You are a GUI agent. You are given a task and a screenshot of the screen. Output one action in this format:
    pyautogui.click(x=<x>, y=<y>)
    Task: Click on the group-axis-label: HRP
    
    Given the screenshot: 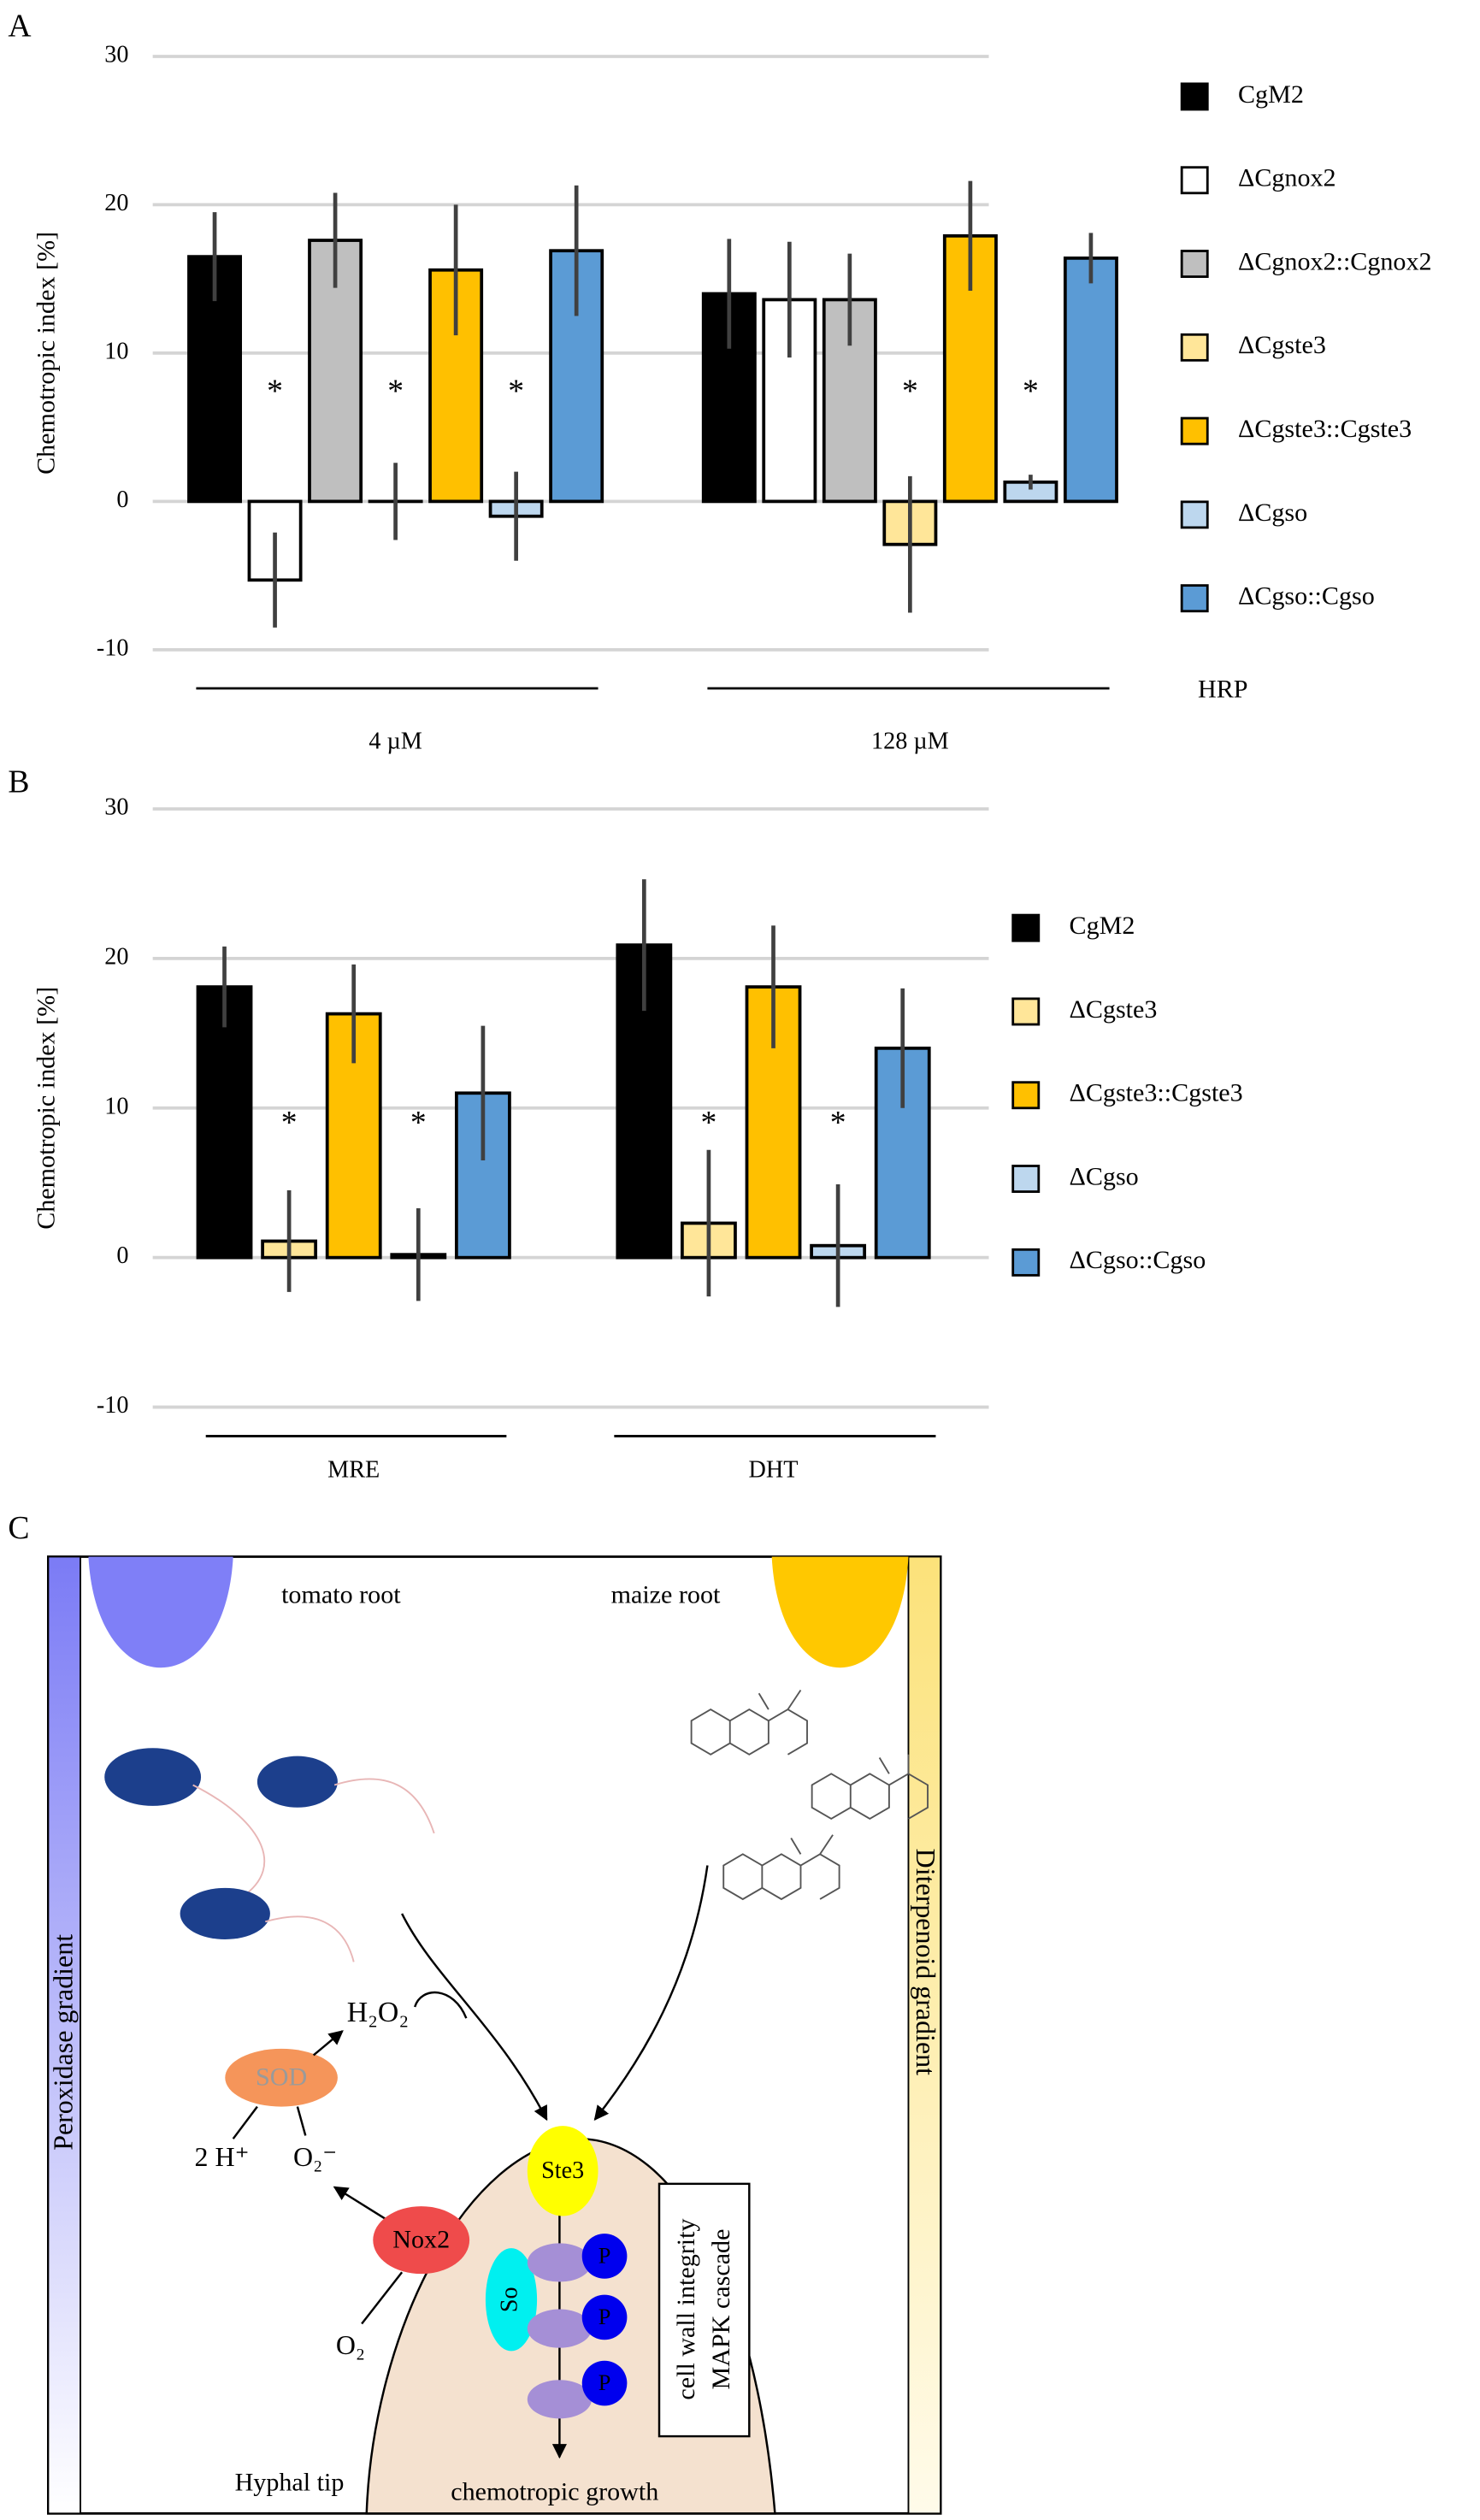 What is the action you would take?
    pyautogui.click(x=1223, y=689)
    